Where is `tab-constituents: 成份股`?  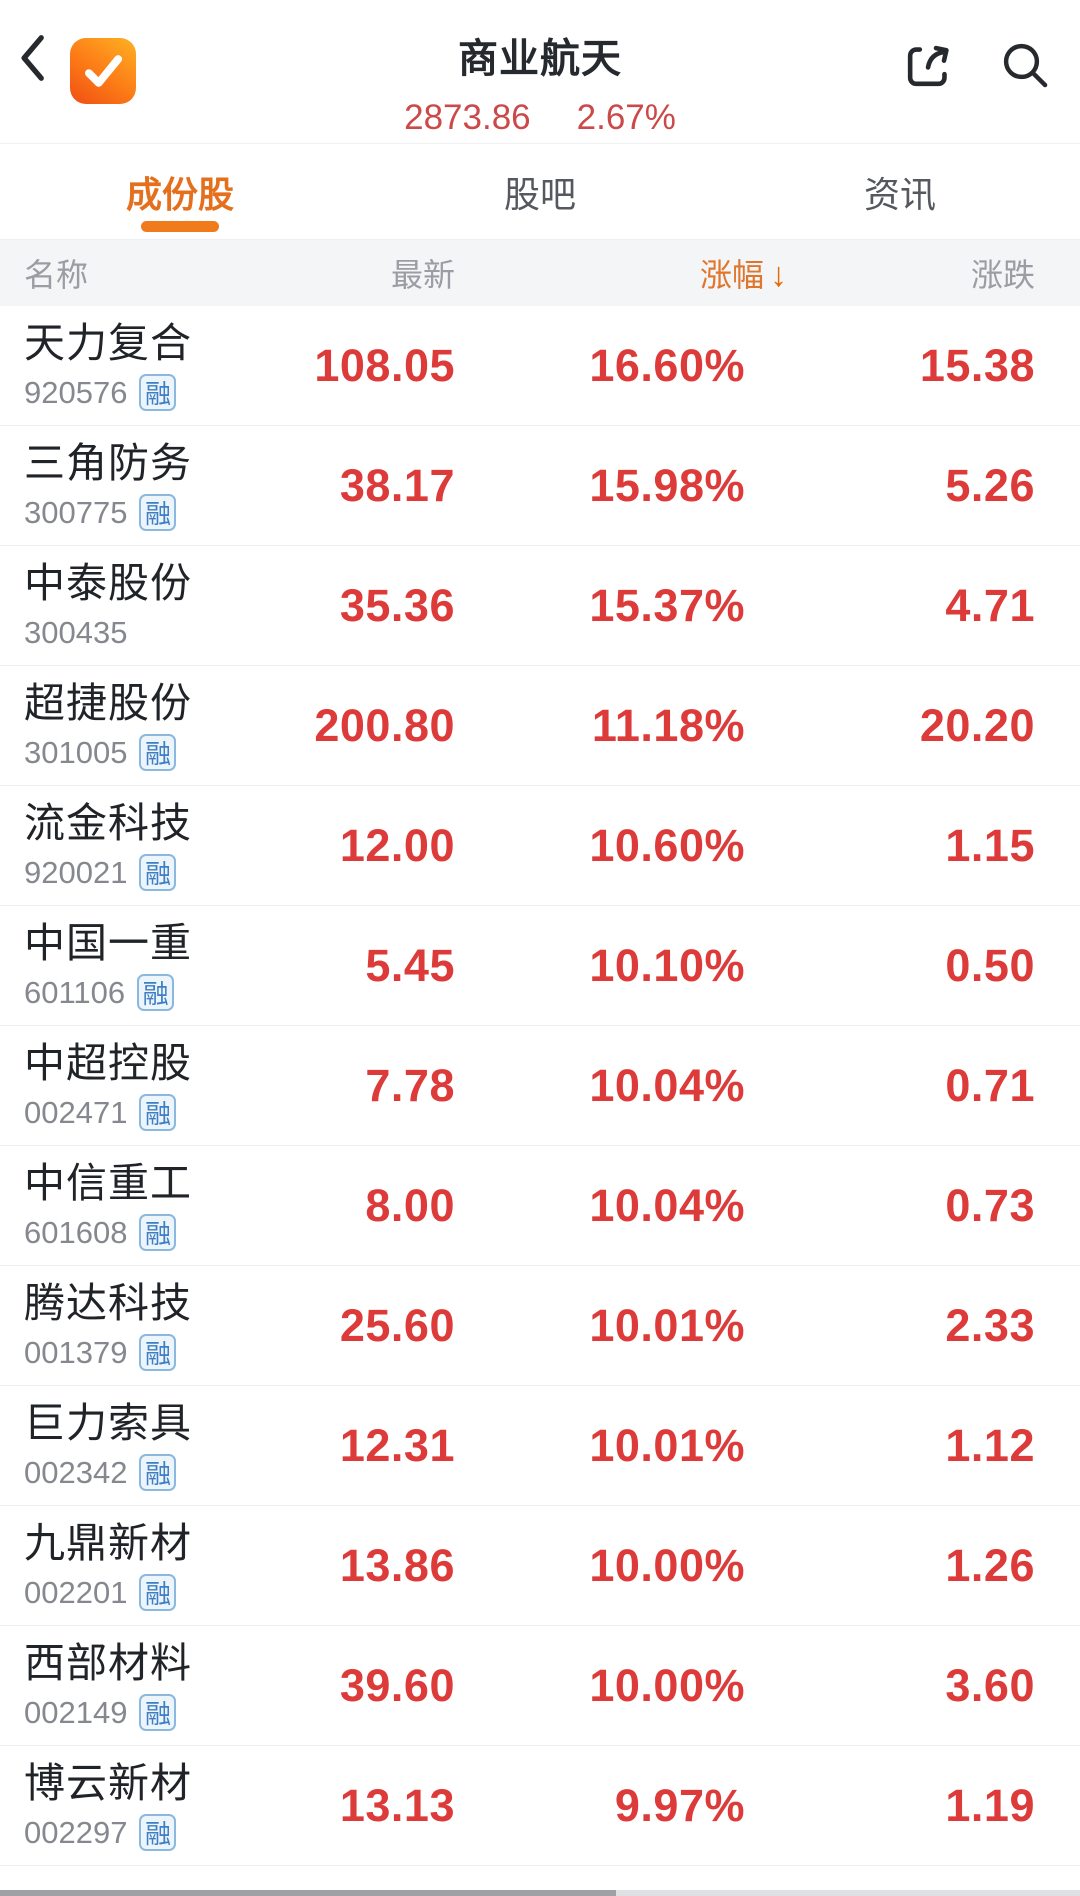
tab-constituents: 成份股 is located at coordinates (180, 191).